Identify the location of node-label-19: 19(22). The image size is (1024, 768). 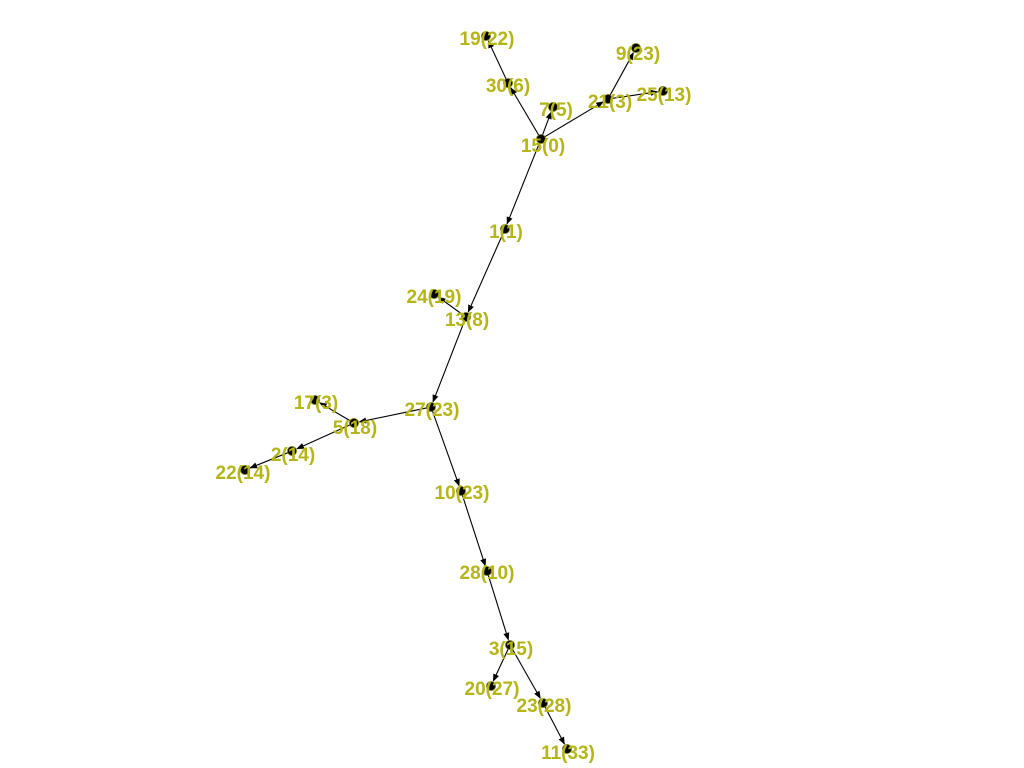
(487, 39).